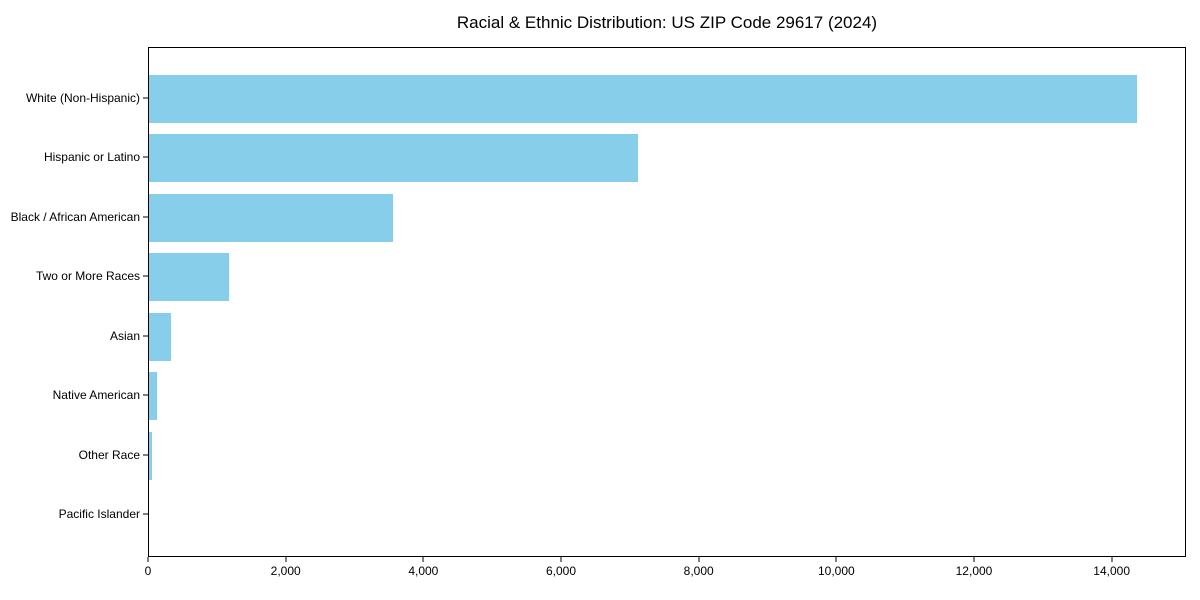 Image resolution: width=1200 pixels, height=600 pixels. What do you see at coordinates (96, 395) in the screenshot?
I see `y-axis-label: Native American` at bounding box center [96, 395].